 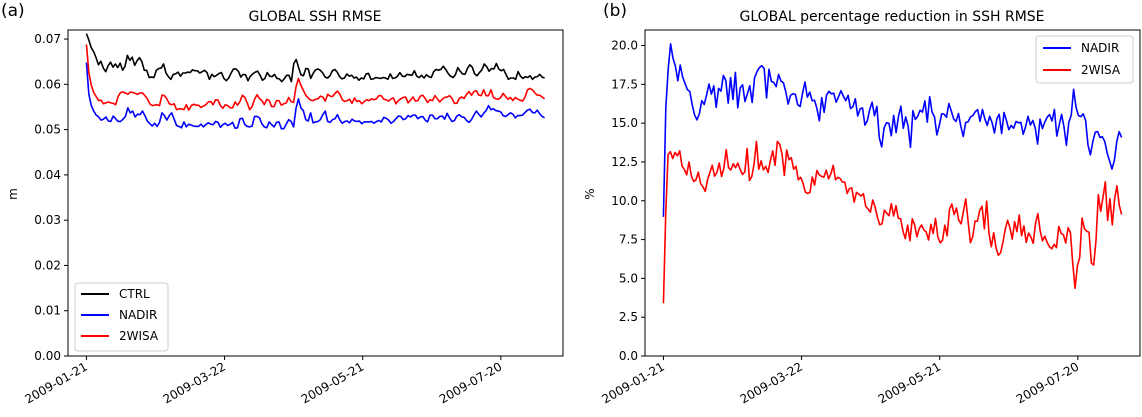 I want to click on legend-label-ctrl: CTRL, so click(x=134, y=294).